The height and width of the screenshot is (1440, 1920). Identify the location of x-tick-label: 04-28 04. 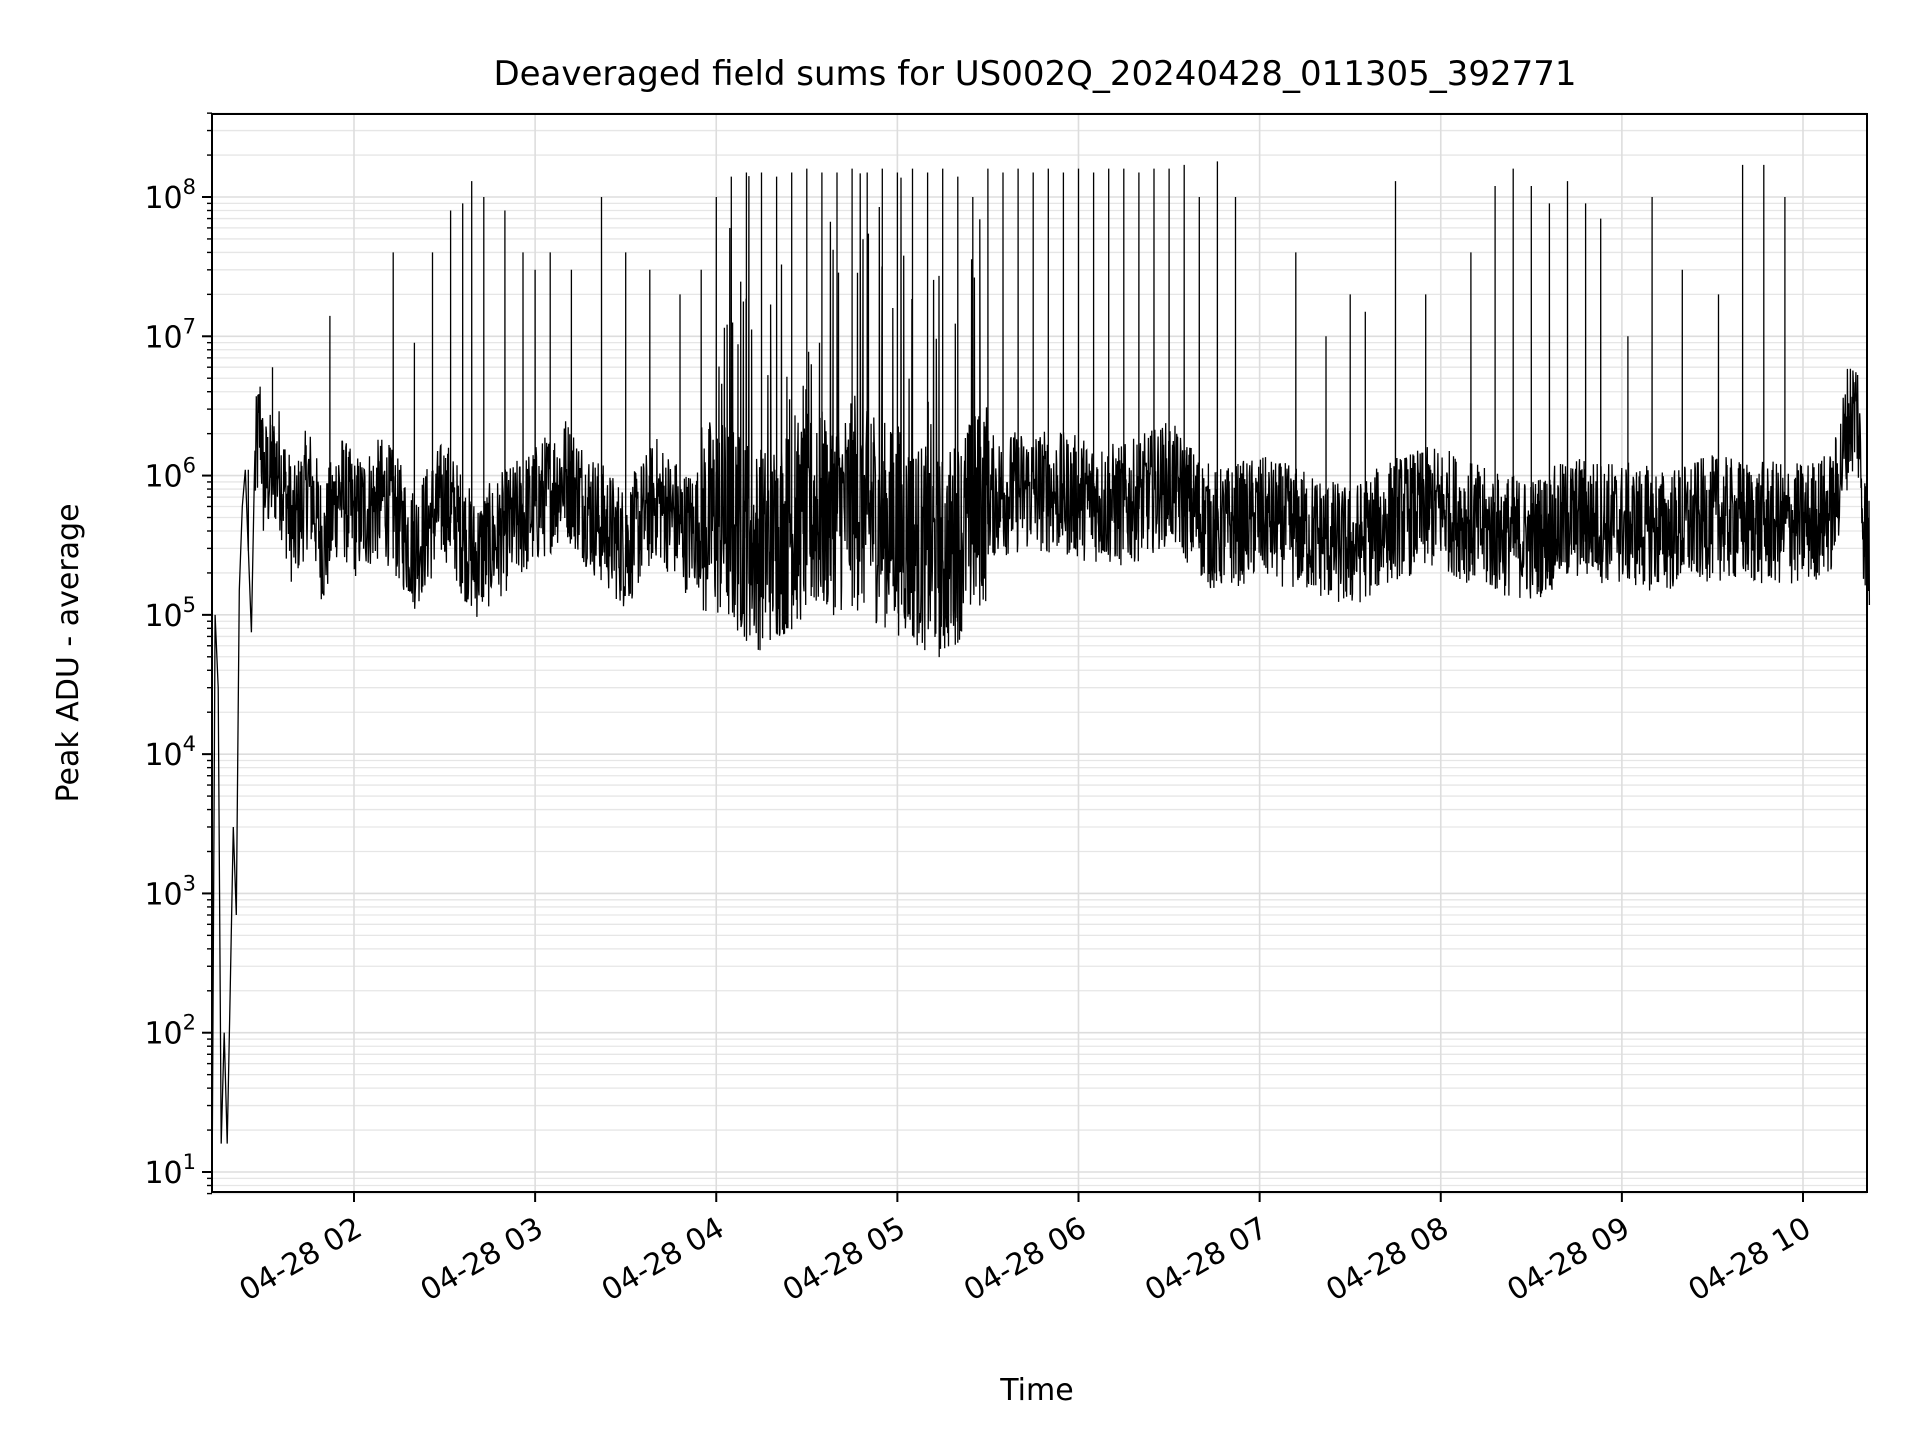
(663, 1260).